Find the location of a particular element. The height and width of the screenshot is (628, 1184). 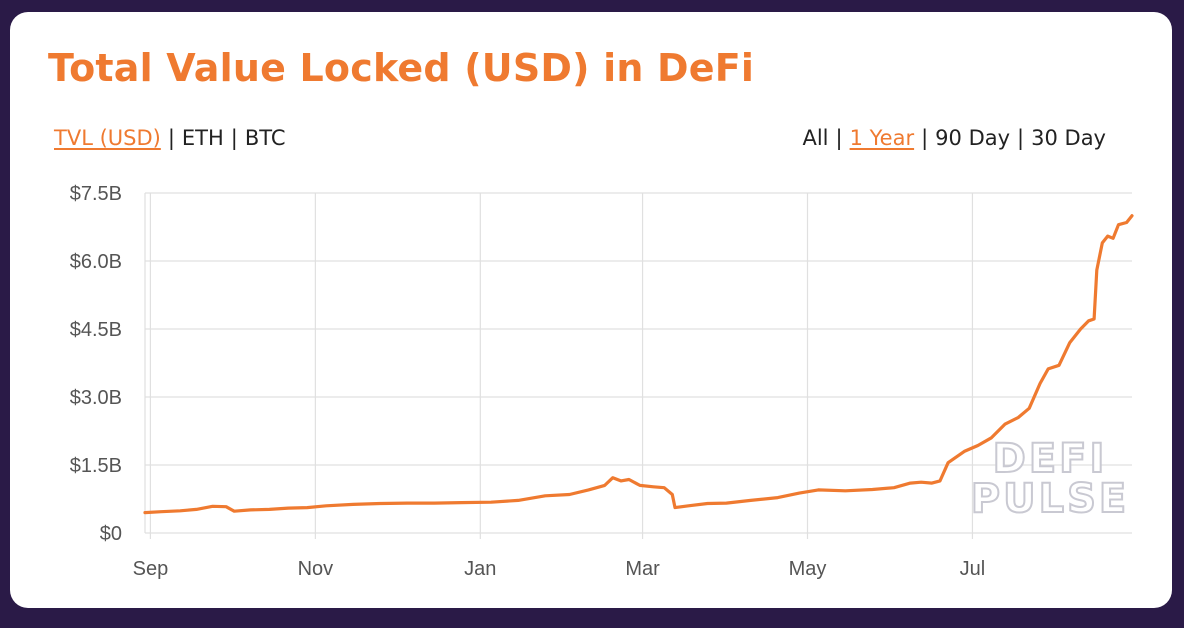

tab-eth: ETH is located at coordinates (202, 138).